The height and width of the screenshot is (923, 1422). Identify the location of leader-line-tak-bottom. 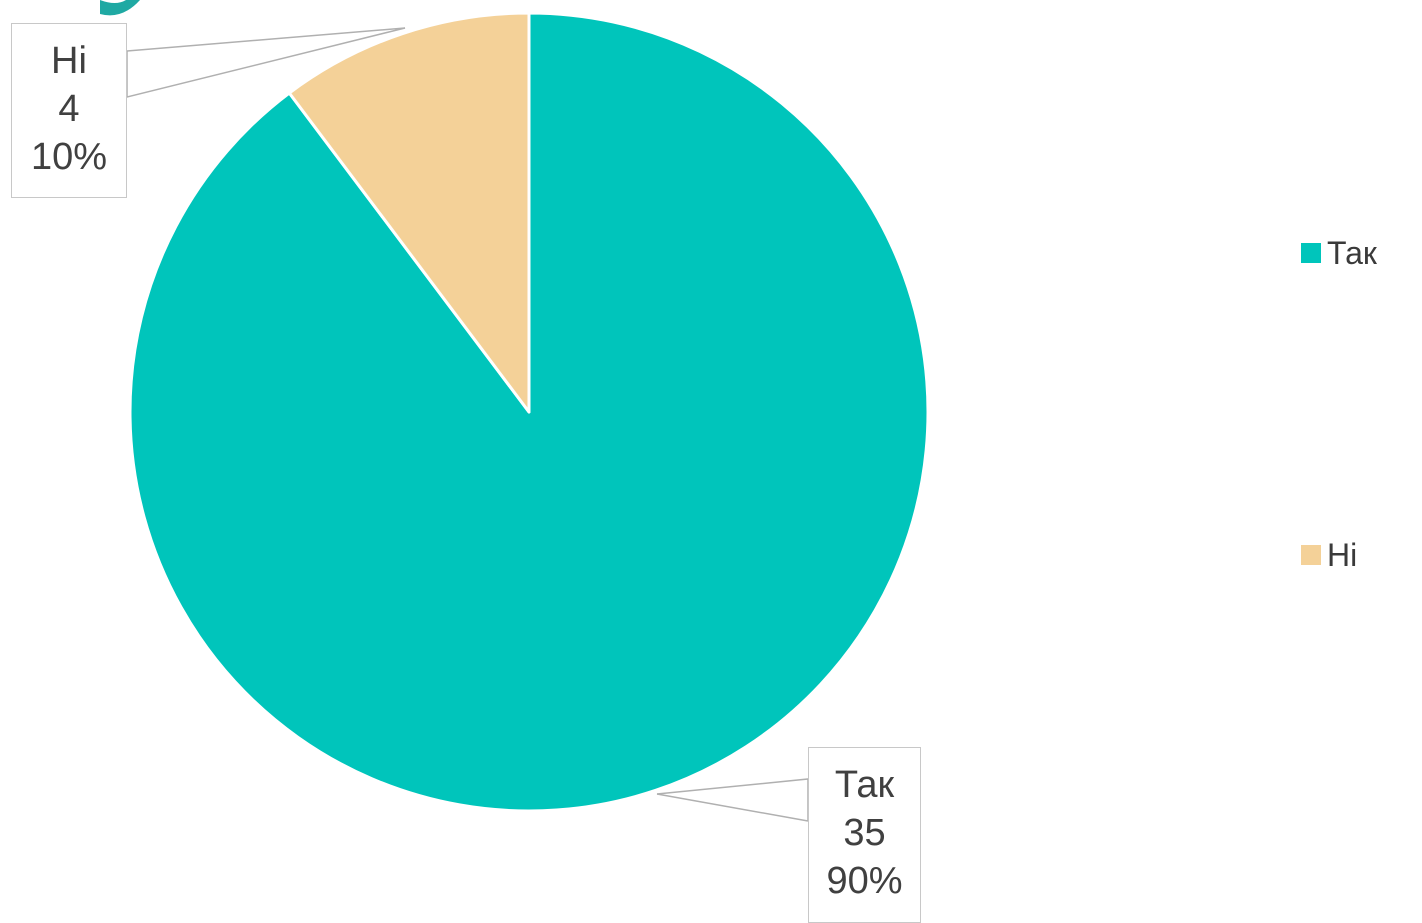
(732, 807).